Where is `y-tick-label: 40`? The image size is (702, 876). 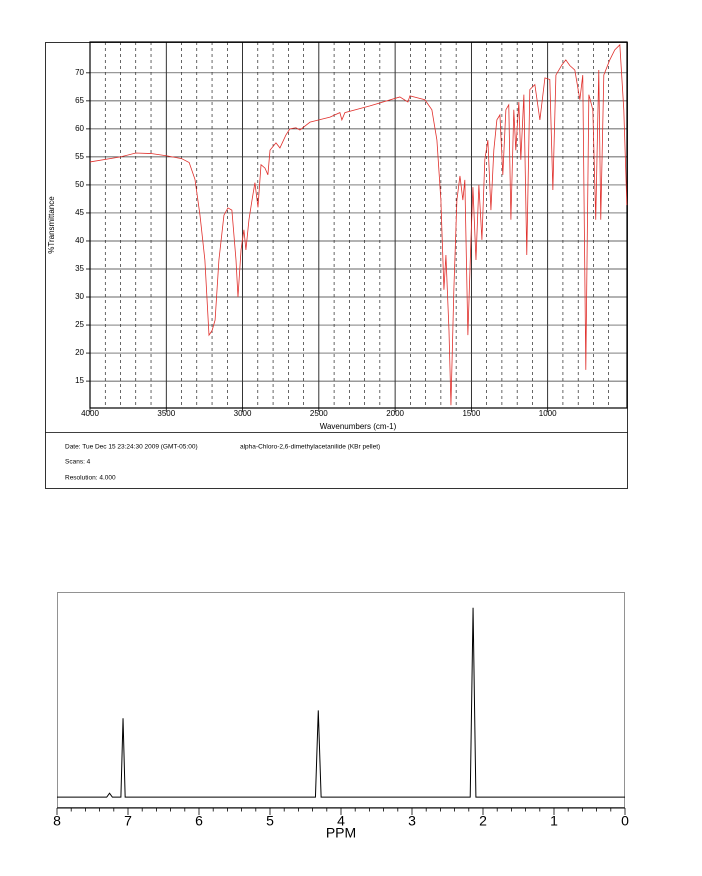 y-tick-label: 40 is located at coordinates (79, 240).